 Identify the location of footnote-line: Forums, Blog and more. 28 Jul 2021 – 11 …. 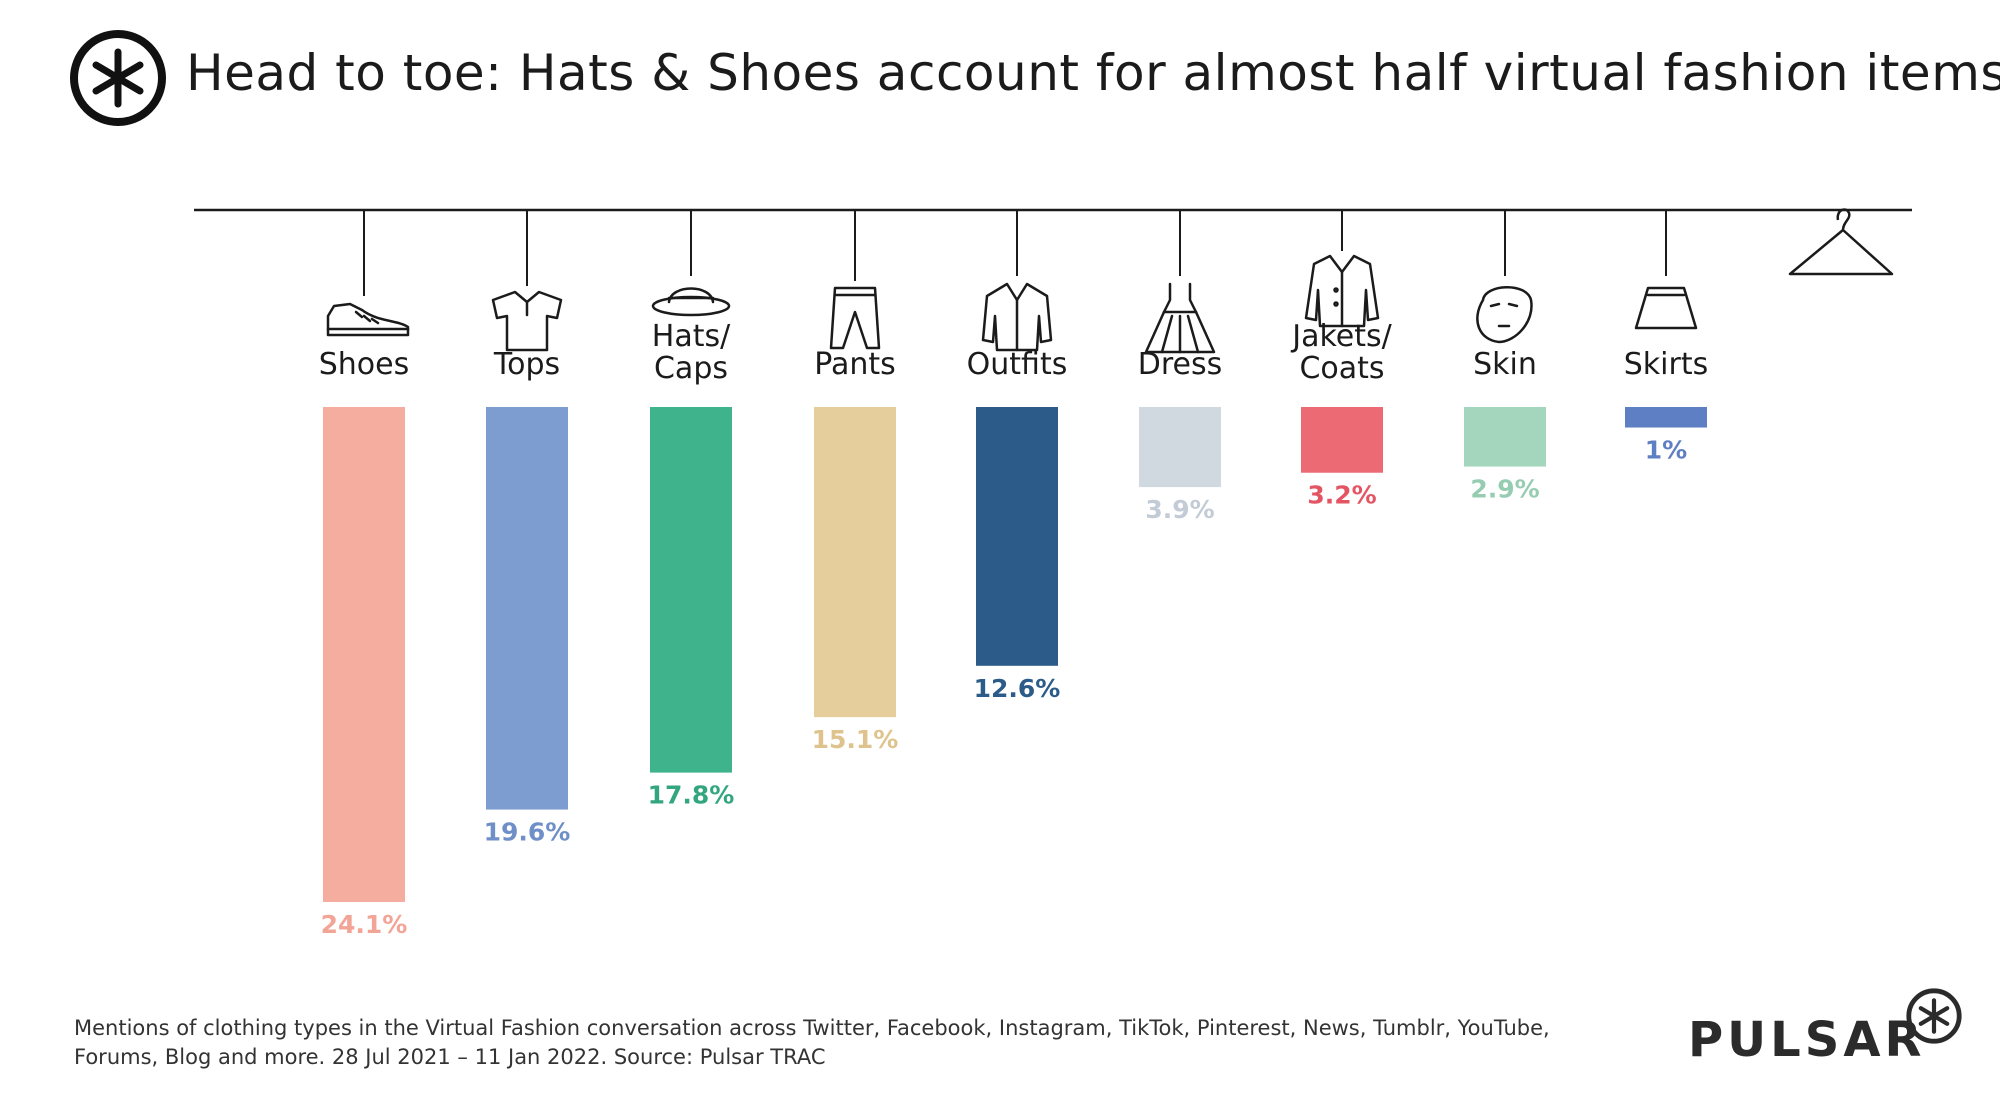
(450, 1057).